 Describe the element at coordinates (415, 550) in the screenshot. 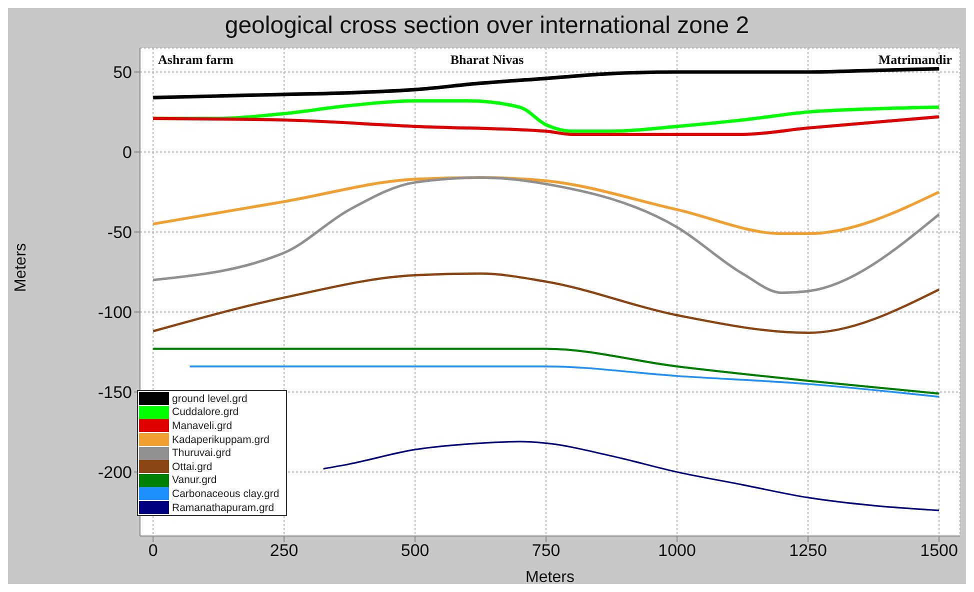

I see `x-tick-label: 500` at that location.